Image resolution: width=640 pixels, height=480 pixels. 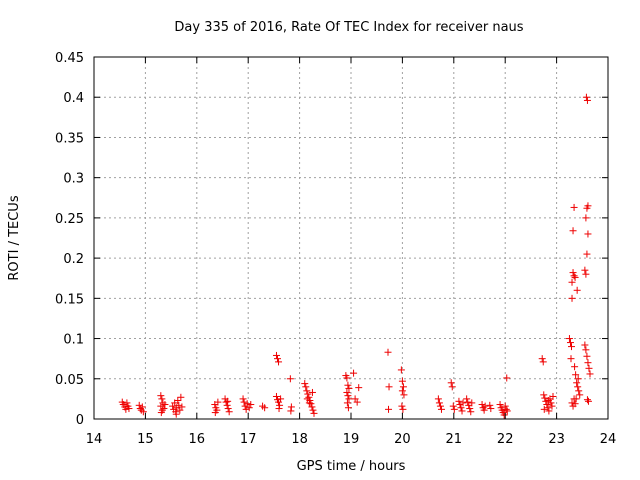 What do you see at coordinates (69, 138) in the screenshot?
I see `y-tick-label: 0.35` at bounding box center [69, 138].